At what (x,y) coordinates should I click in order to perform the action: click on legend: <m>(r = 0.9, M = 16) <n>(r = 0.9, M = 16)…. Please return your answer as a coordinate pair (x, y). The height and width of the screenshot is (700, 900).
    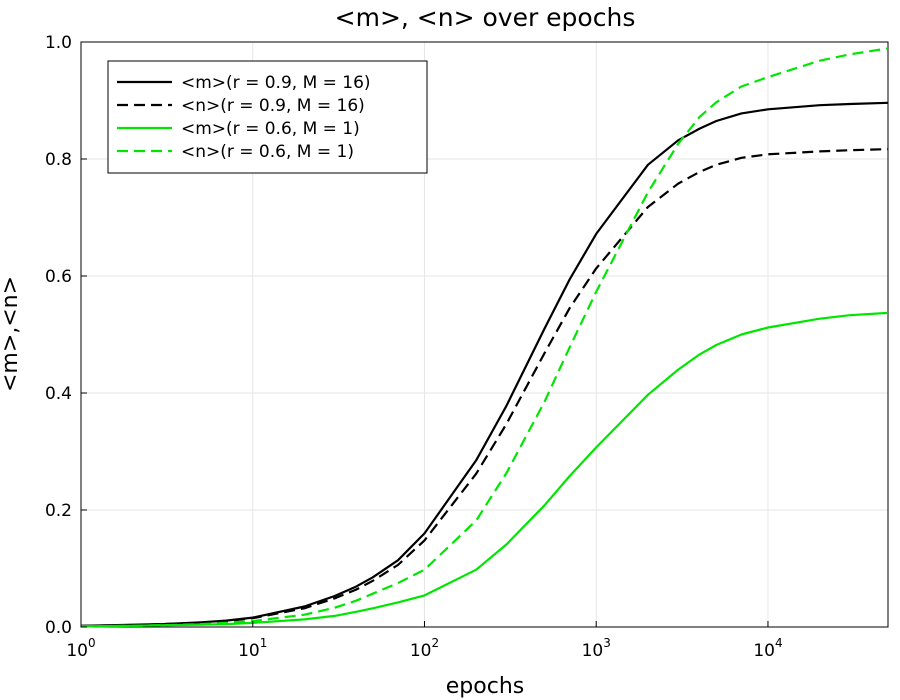
    Looking at the image, I should click on (267, 117).